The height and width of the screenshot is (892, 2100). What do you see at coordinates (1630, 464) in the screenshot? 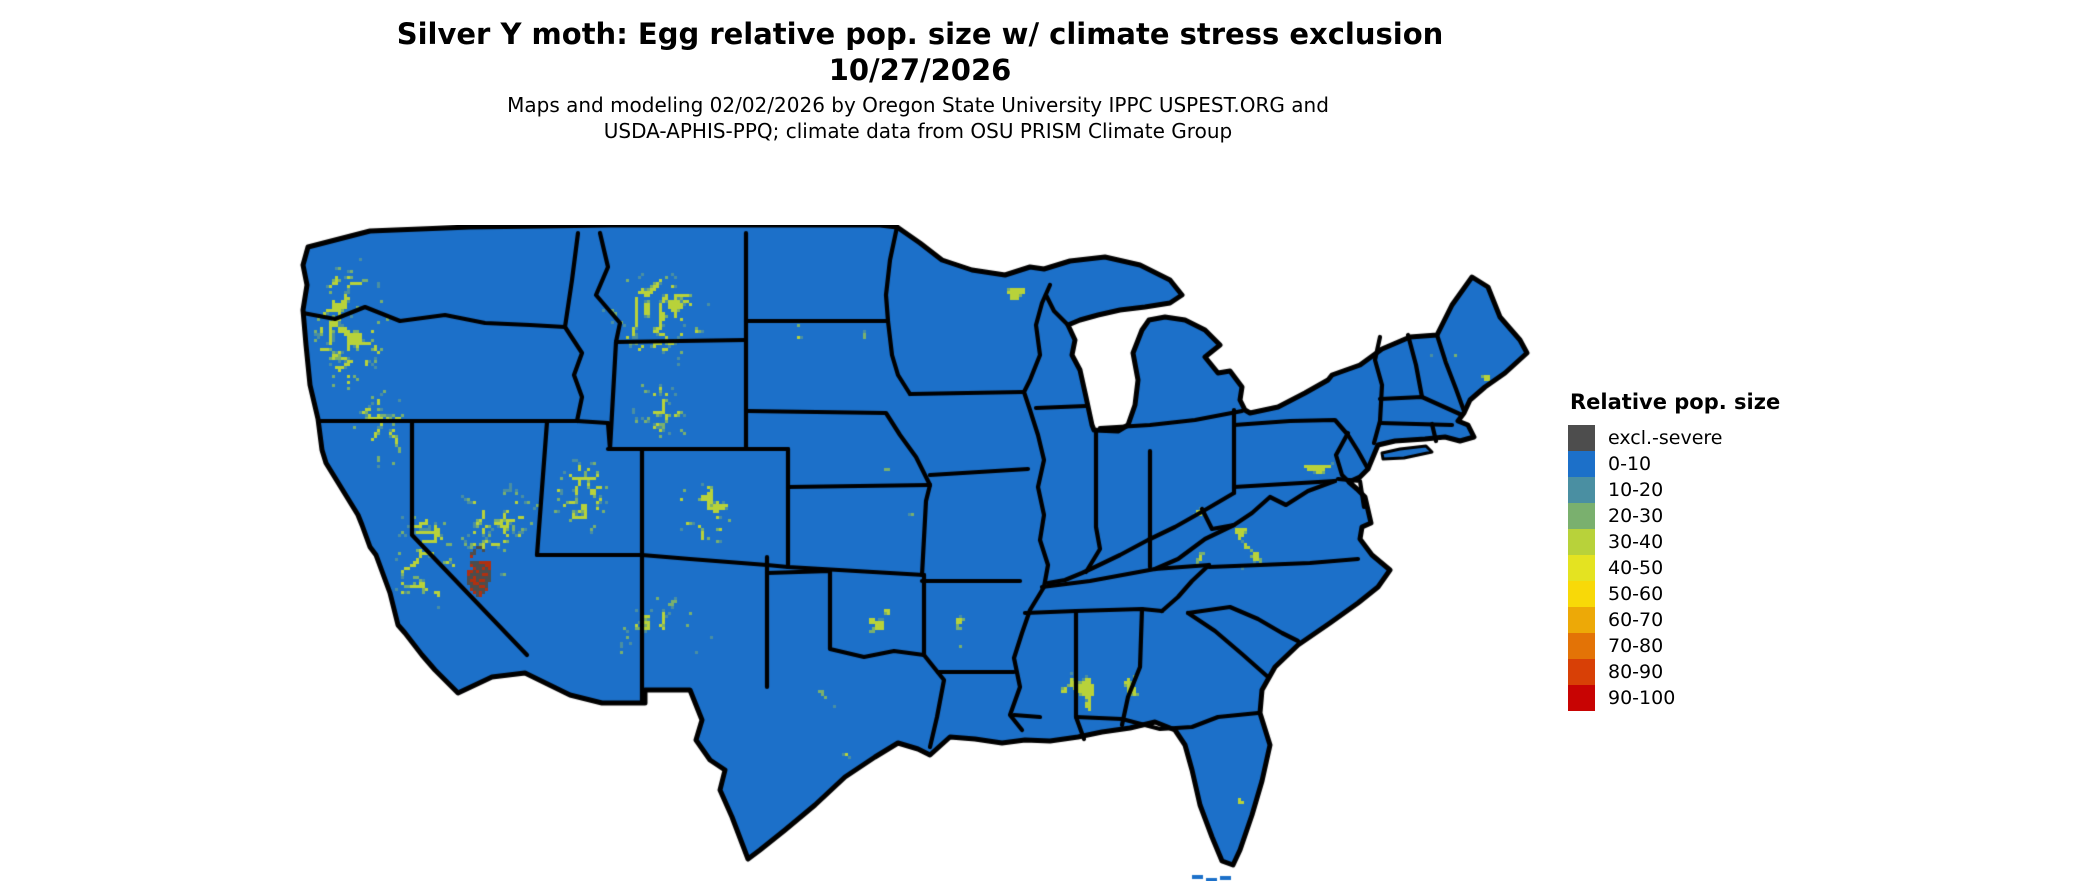
I see `legend-label-1: 0-10` at bounding box center [1630, 464].